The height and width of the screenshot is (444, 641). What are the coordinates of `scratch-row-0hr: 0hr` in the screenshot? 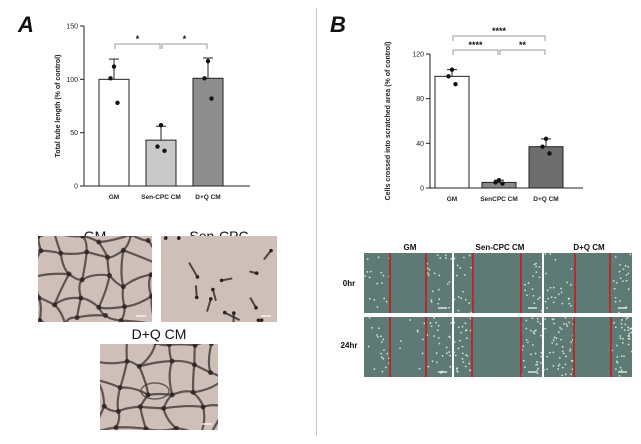 It's located at (349, 283).